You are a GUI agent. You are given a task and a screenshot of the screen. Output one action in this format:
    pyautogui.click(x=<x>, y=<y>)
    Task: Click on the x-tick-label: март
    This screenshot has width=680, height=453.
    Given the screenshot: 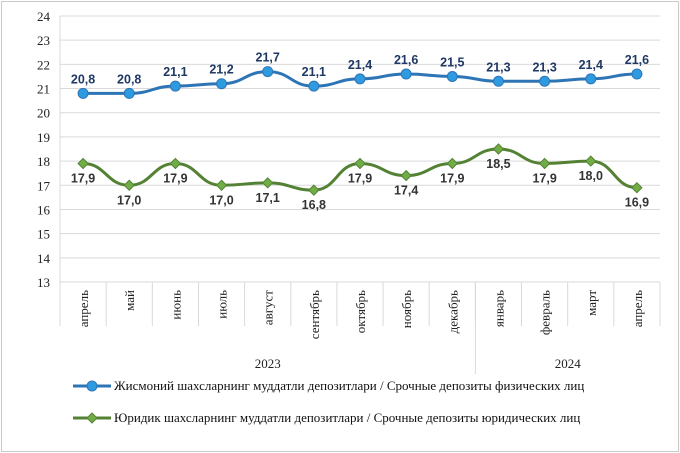 What is the action you would take?
    pyautogui.click(x=591, y=303)
    